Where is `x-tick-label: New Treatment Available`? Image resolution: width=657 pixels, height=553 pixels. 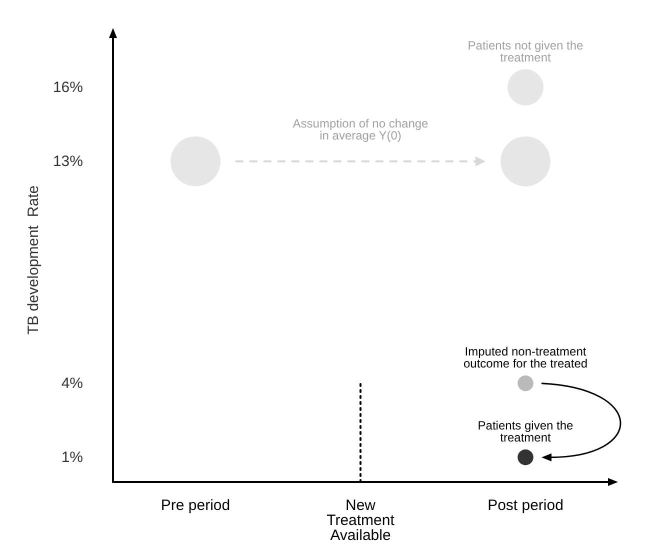
x-tick-label: New Treatment Available is located at coordinates (361, 520).